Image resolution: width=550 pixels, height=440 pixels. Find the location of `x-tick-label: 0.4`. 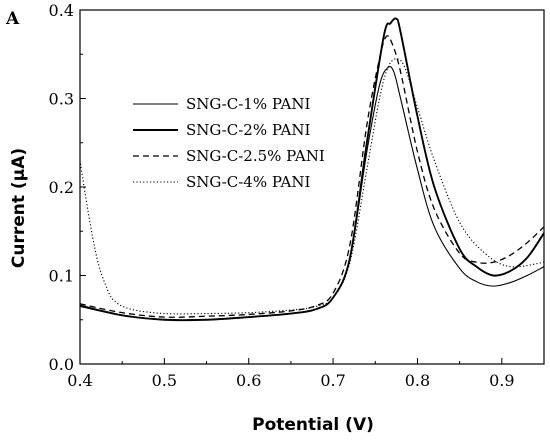

x-tick-label: 0.4 is located at coordinates (79, 380).